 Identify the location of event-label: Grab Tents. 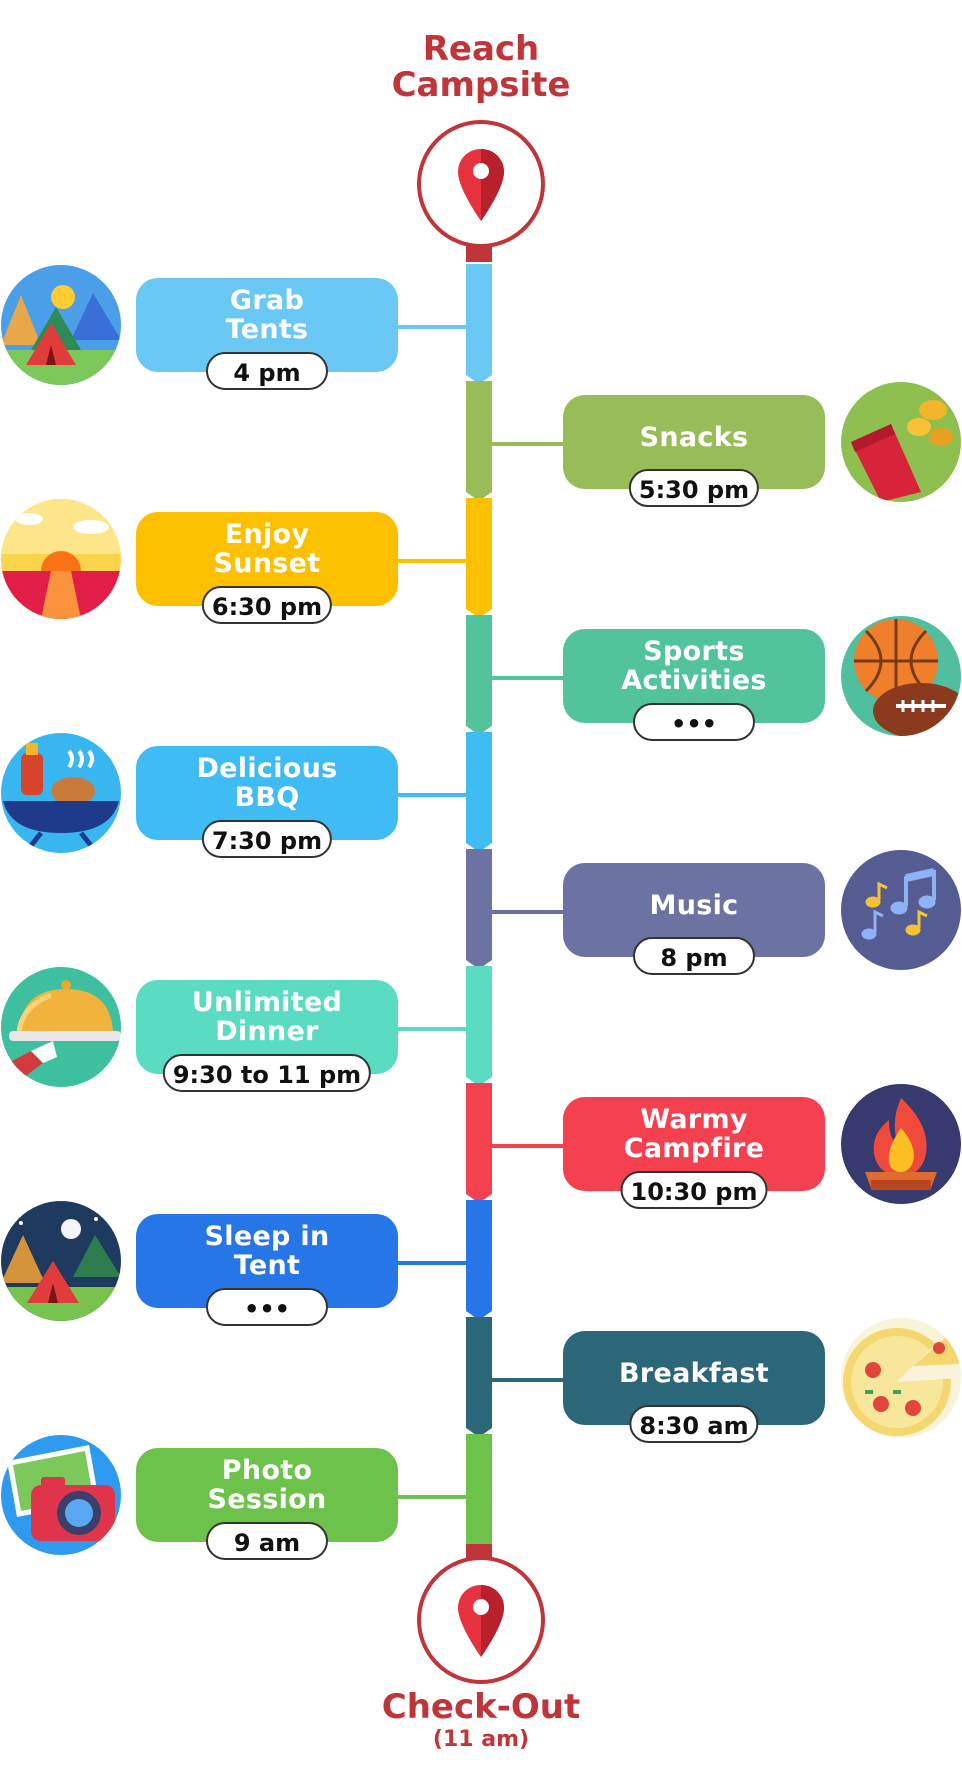
(267, 315).